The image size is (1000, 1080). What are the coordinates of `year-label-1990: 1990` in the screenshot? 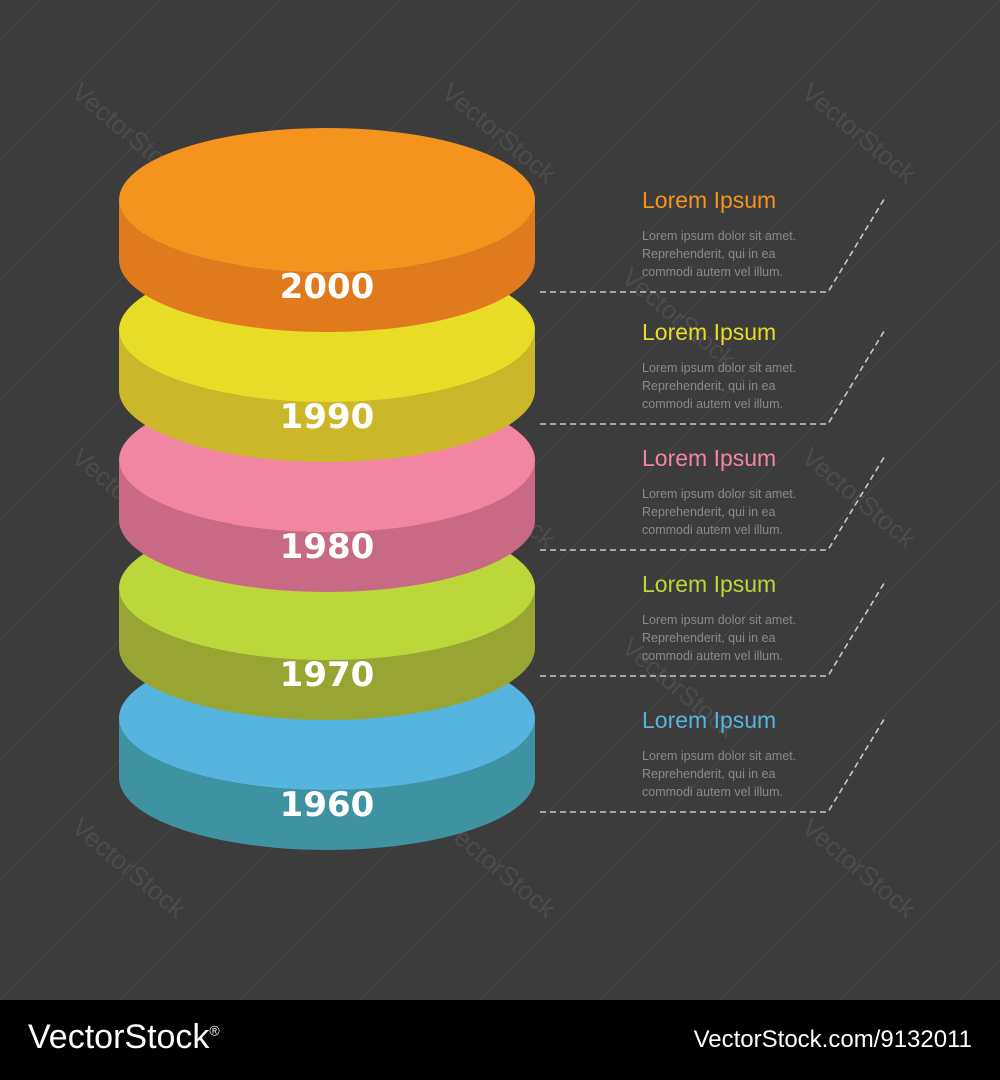 It's located at (327, 417).